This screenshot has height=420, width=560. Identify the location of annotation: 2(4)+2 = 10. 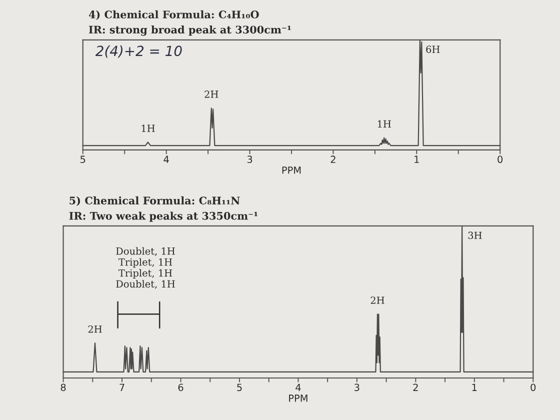
(138, 51).